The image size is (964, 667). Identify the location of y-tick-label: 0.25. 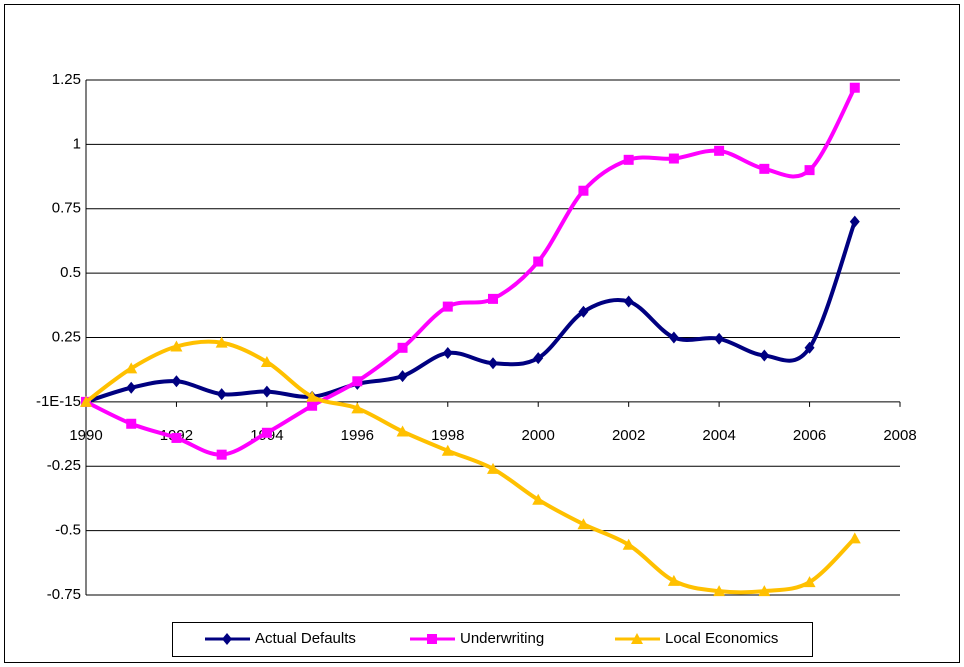
(66, 336).